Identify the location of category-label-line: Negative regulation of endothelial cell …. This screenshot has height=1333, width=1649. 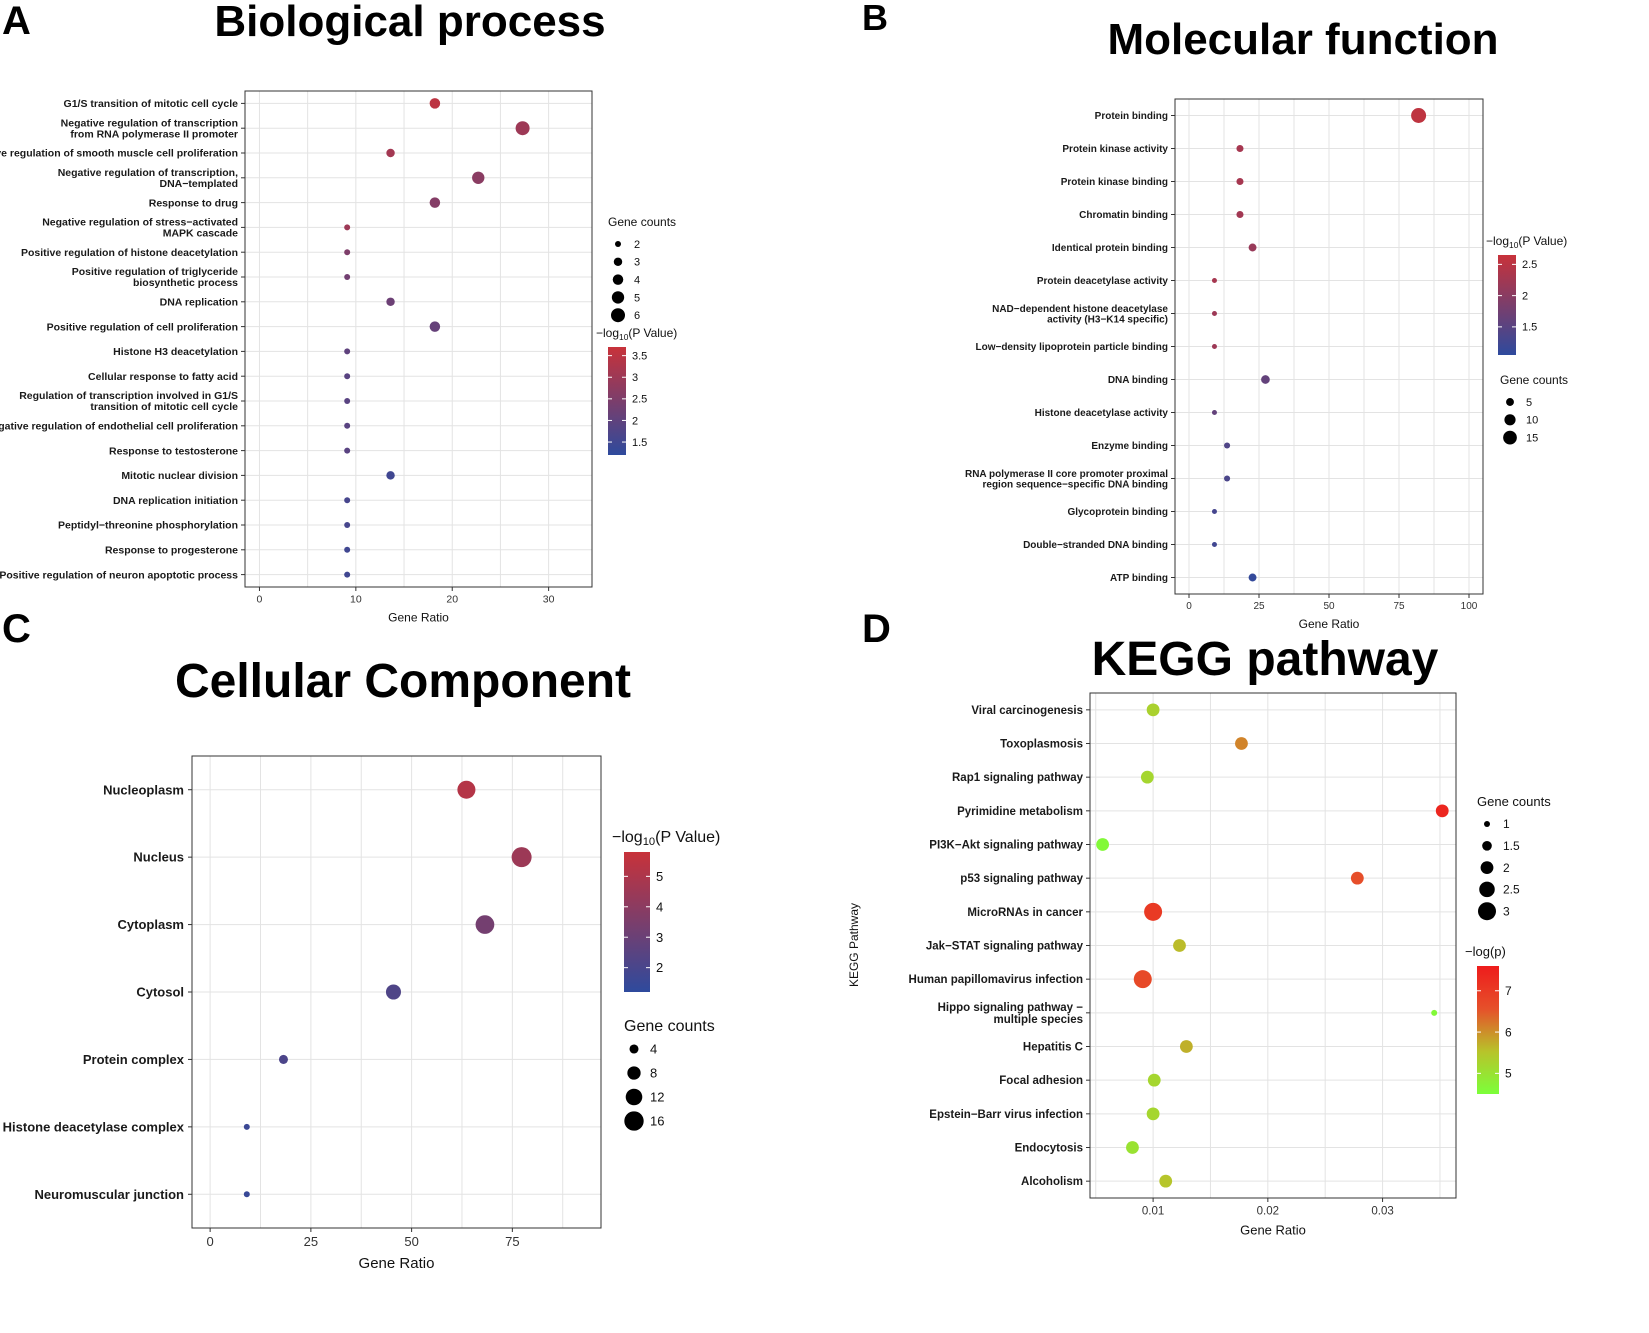
(119, 426).